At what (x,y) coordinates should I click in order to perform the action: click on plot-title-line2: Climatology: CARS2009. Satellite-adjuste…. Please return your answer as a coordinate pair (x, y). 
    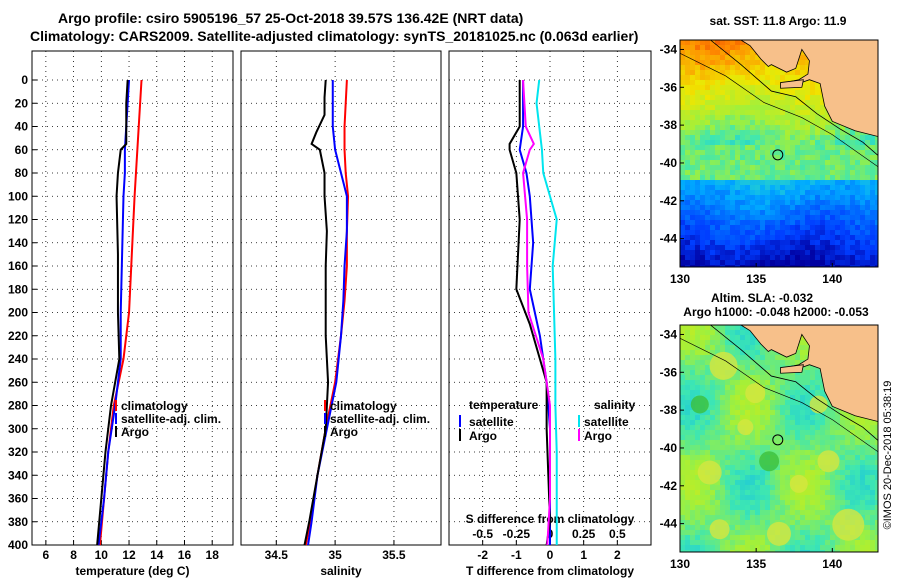
    Looking at the image, I should click on (334, 36).